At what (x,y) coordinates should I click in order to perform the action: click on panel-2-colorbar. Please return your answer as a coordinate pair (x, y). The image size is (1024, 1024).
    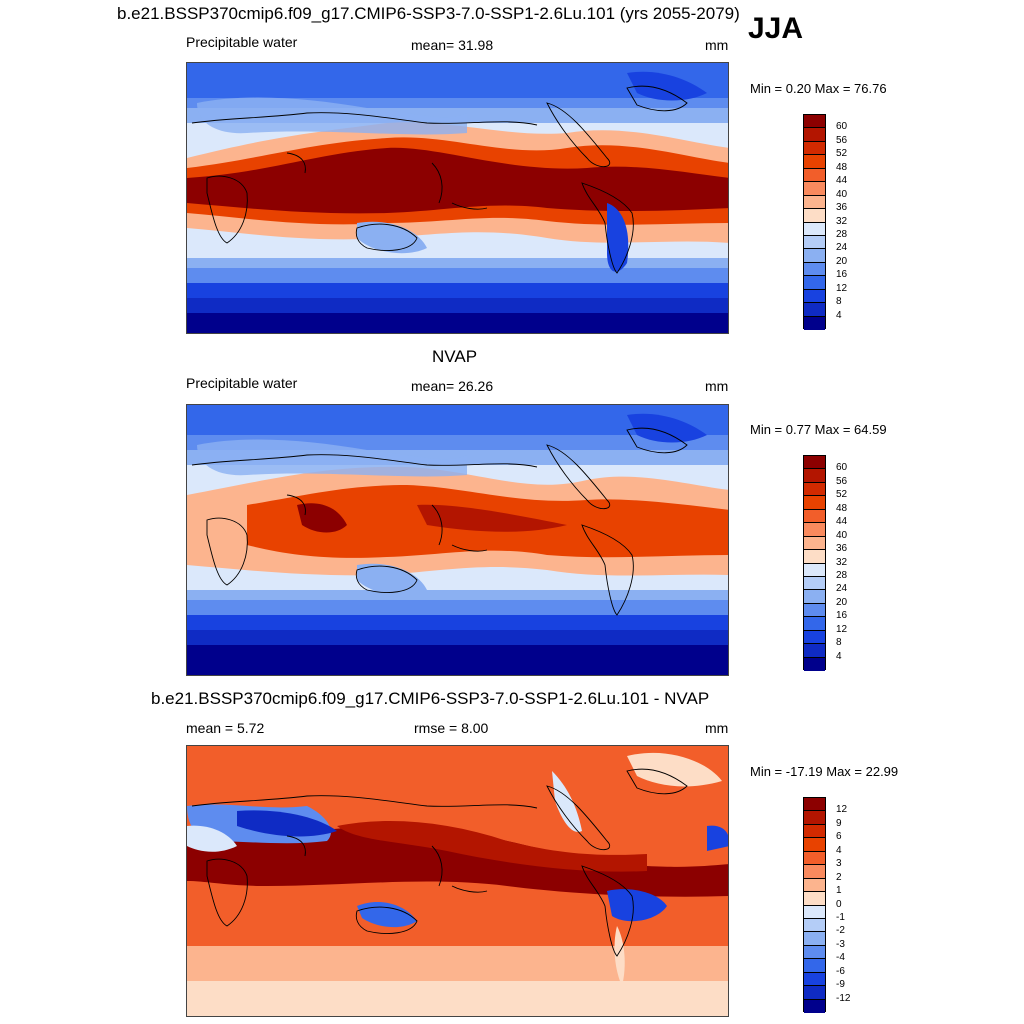
    Looking at the image, I should click on (814, 563).